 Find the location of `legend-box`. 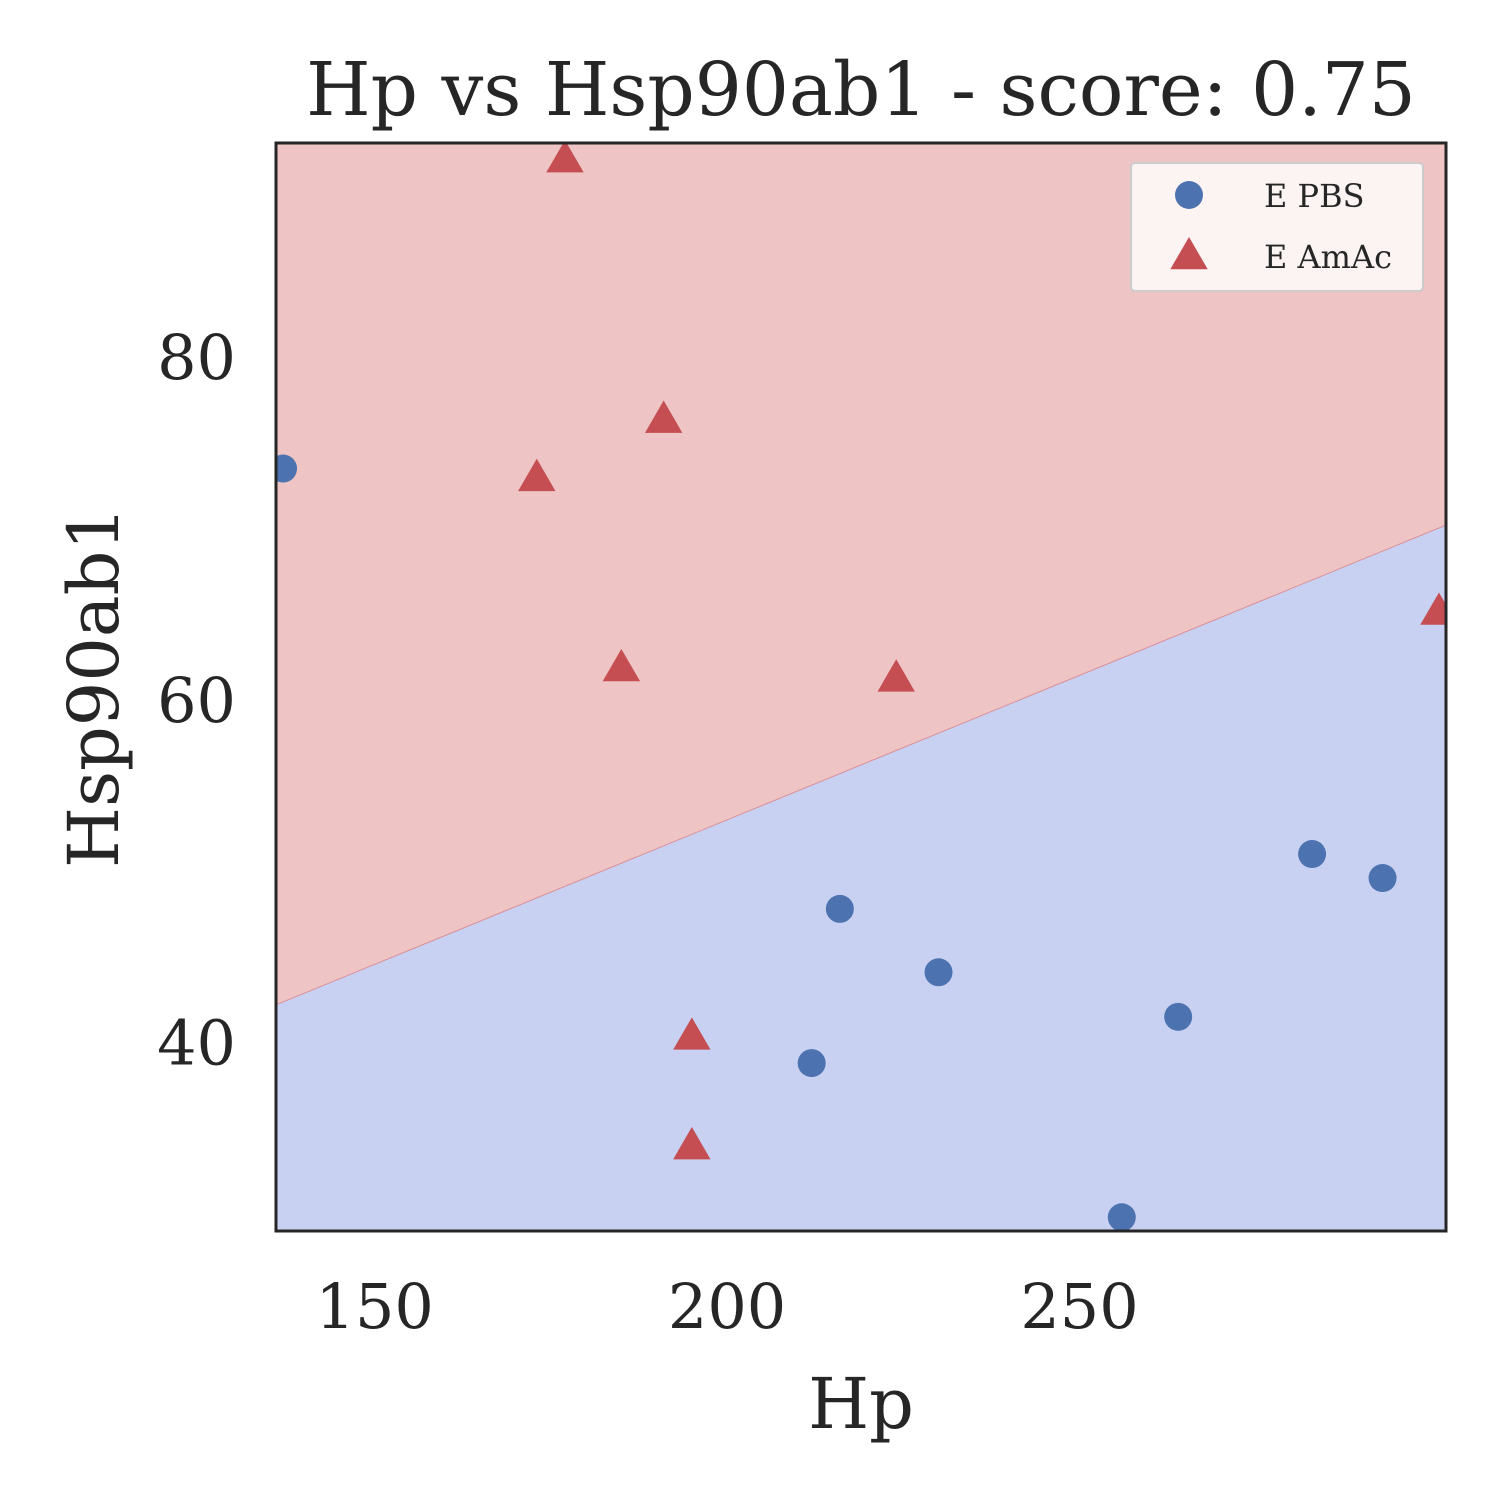

legend-box is located at coordinates (1277, 227).